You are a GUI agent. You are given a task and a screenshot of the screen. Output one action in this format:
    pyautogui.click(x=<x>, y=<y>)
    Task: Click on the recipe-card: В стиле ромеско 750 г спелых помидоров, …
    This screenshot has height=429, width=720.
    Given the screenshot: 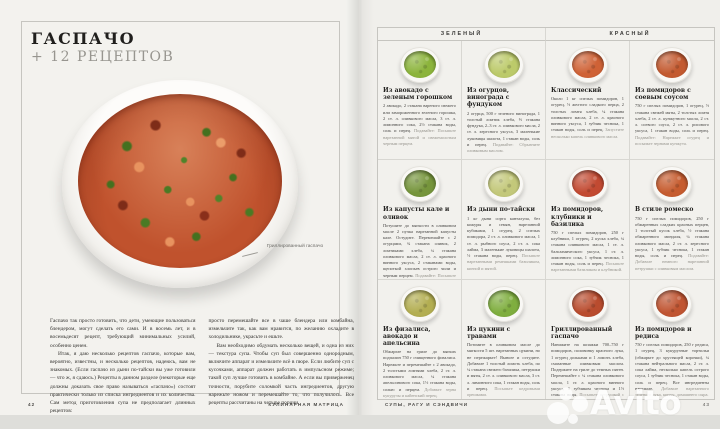 What is the action you would take?
    pyautogui.click(x=672, y=220)
    